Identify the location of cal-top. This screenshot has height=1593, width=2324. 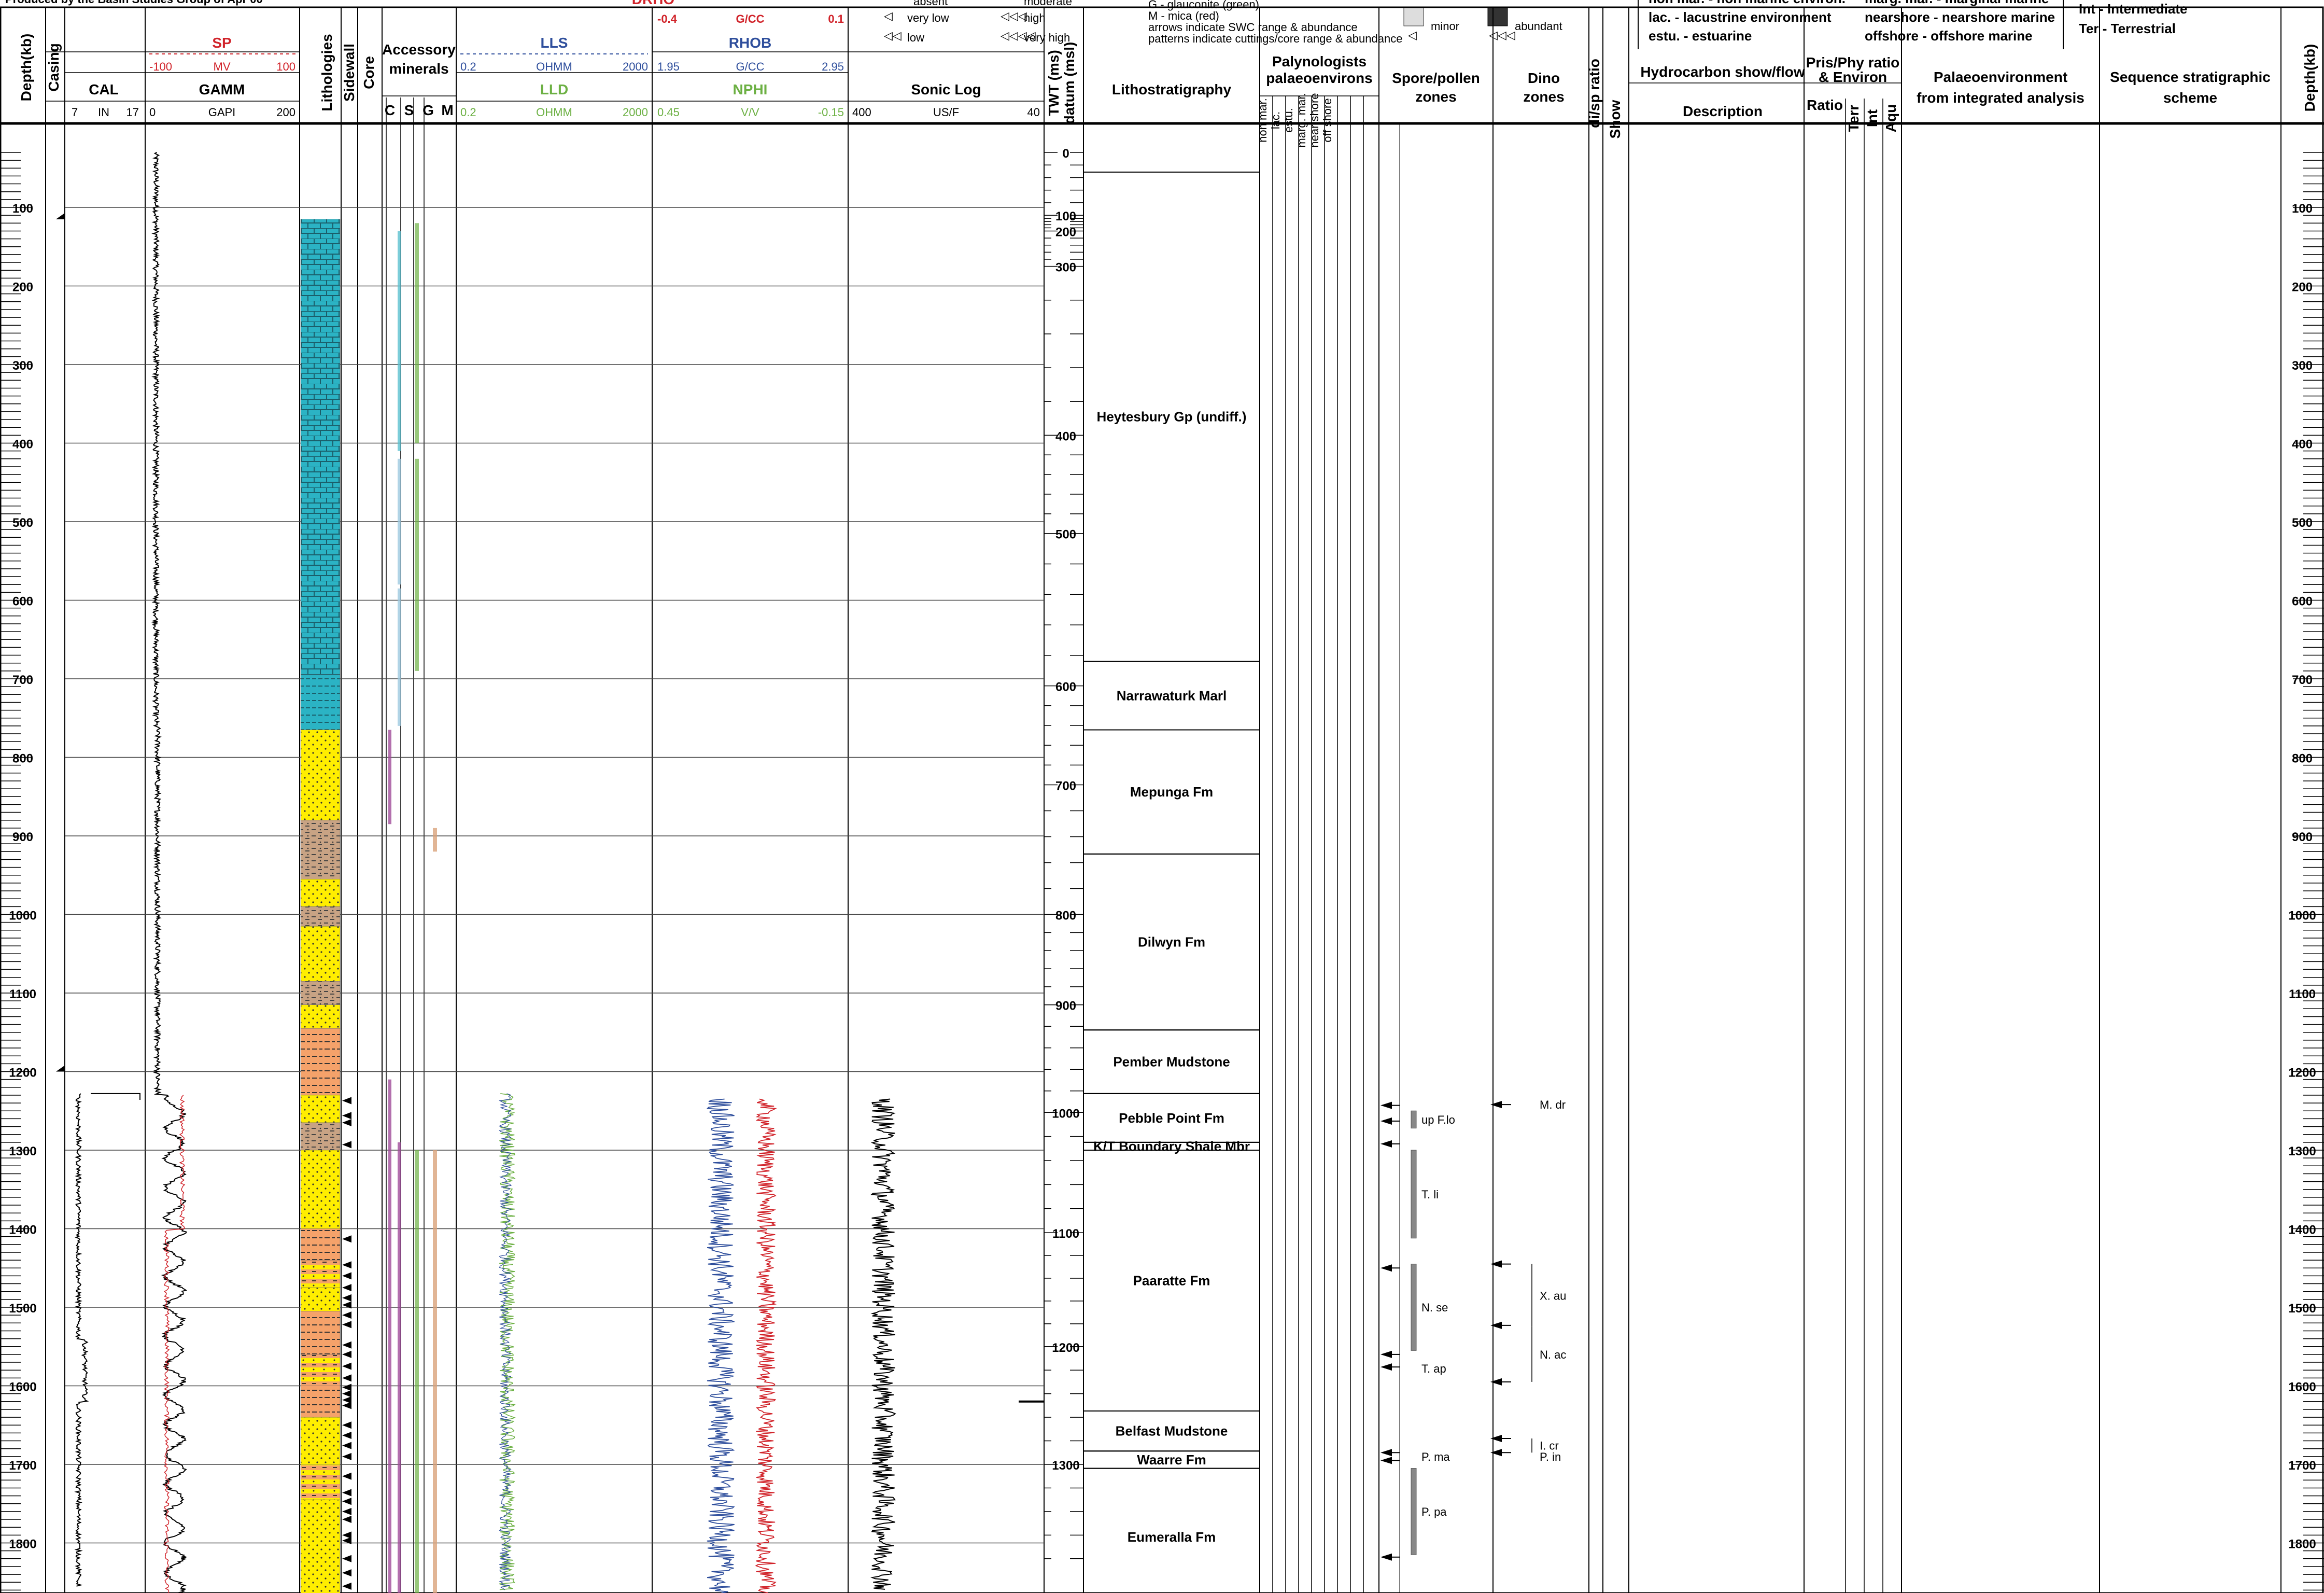
(115, 1096).